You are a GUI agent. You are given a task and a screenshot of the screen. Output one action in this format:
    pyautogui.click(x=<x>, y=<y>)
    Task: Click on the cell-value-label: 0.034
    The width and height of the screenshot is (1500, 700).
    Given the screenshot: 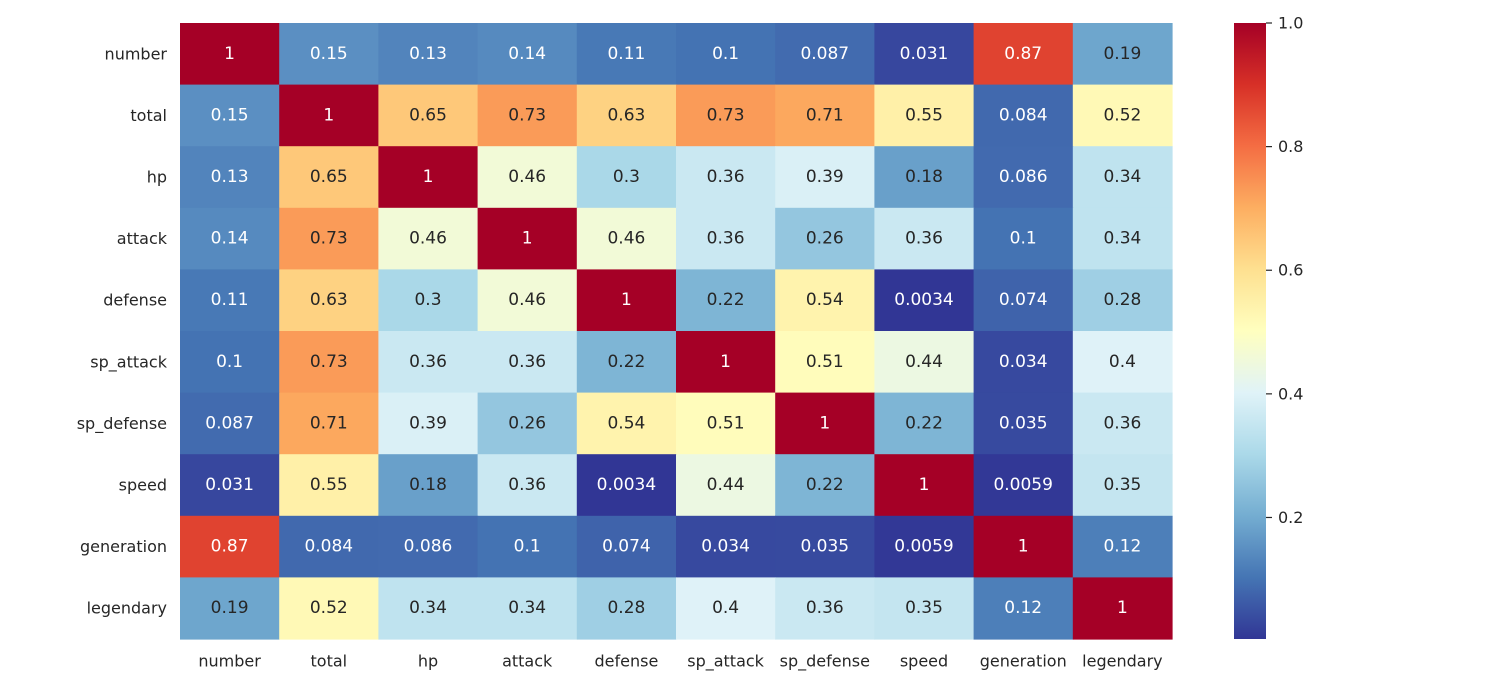 What is the action you would take?
    pyautogui.click(x=1023, y=362)
    